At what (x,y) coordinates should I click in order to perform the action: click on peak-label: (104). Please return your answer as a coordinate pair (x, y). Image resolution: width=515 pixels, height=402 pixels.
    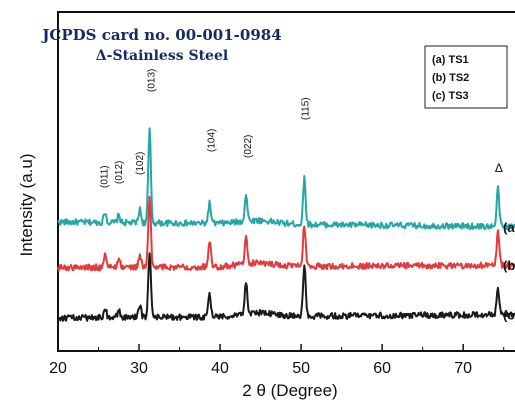
    Looking at the image, I should click on (211, 140).